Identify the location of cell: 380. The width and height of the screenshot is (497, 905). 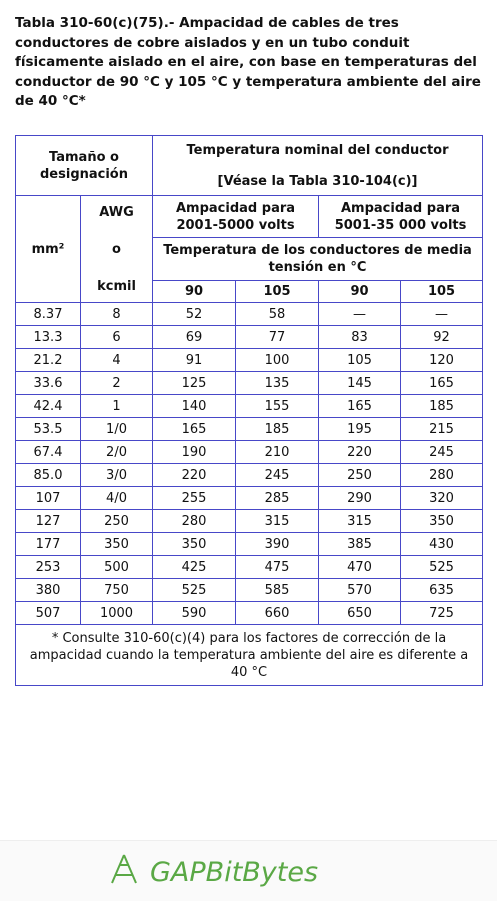
(48, 590).